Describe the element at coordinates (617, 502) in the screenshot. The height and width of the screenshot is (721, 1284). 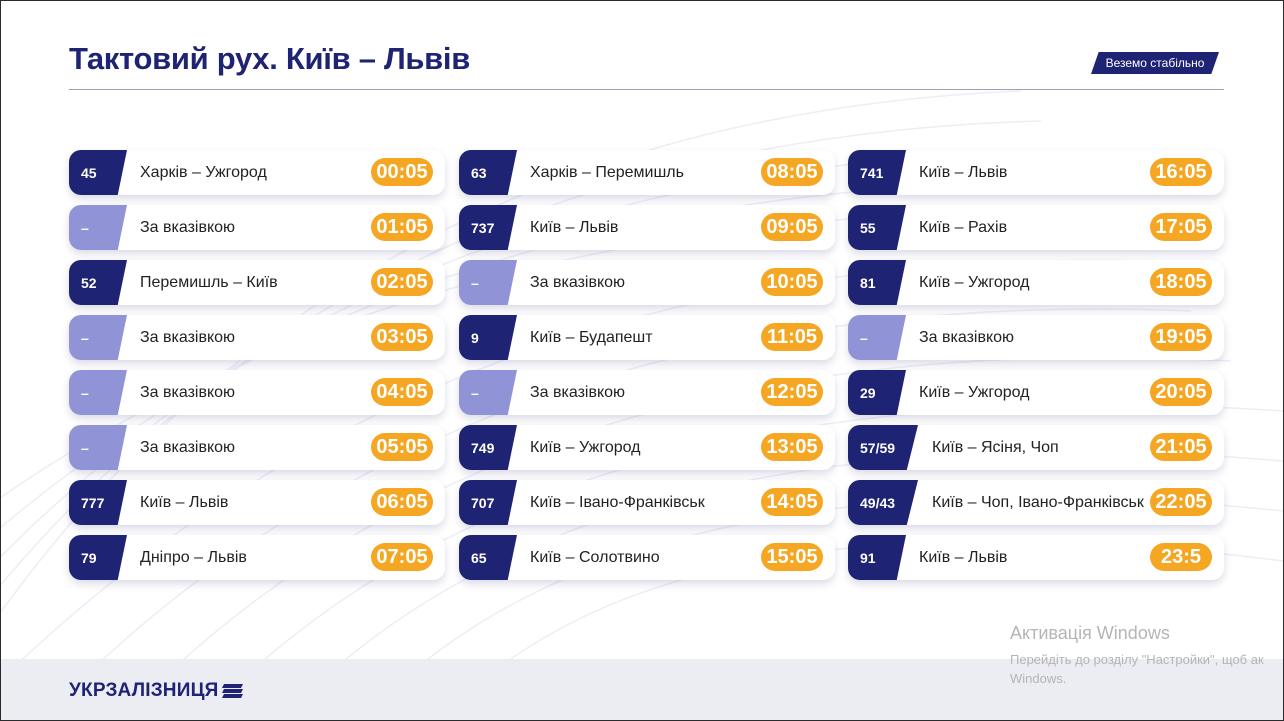
I see `route-label: Київ – Івано-Франківськ` at that location.